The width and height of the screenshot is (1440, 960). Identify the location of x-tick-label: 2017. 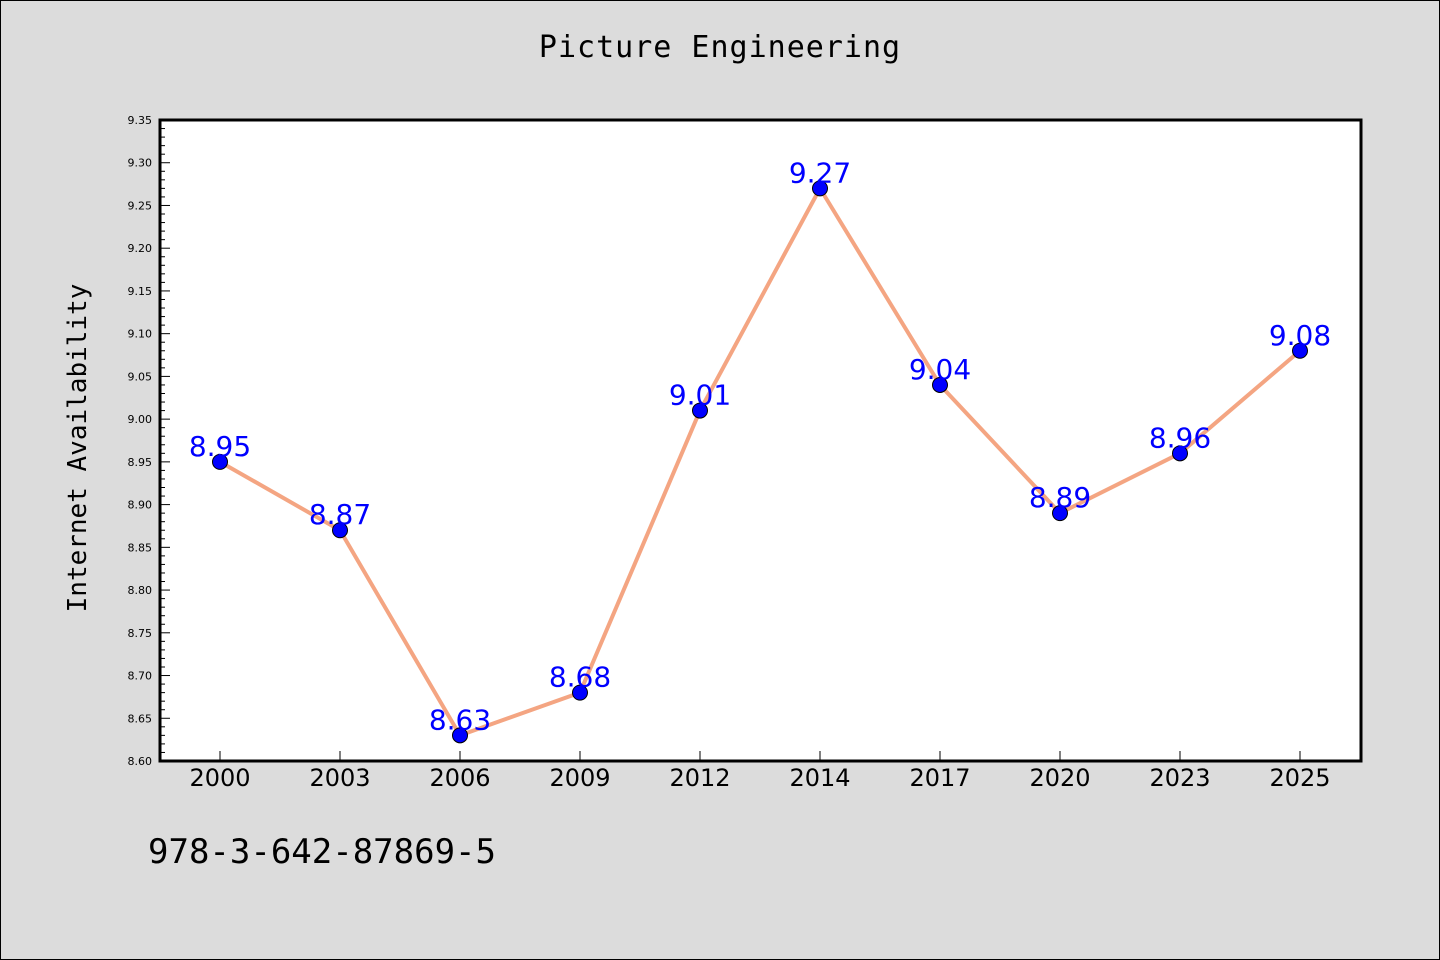
(939, 778).